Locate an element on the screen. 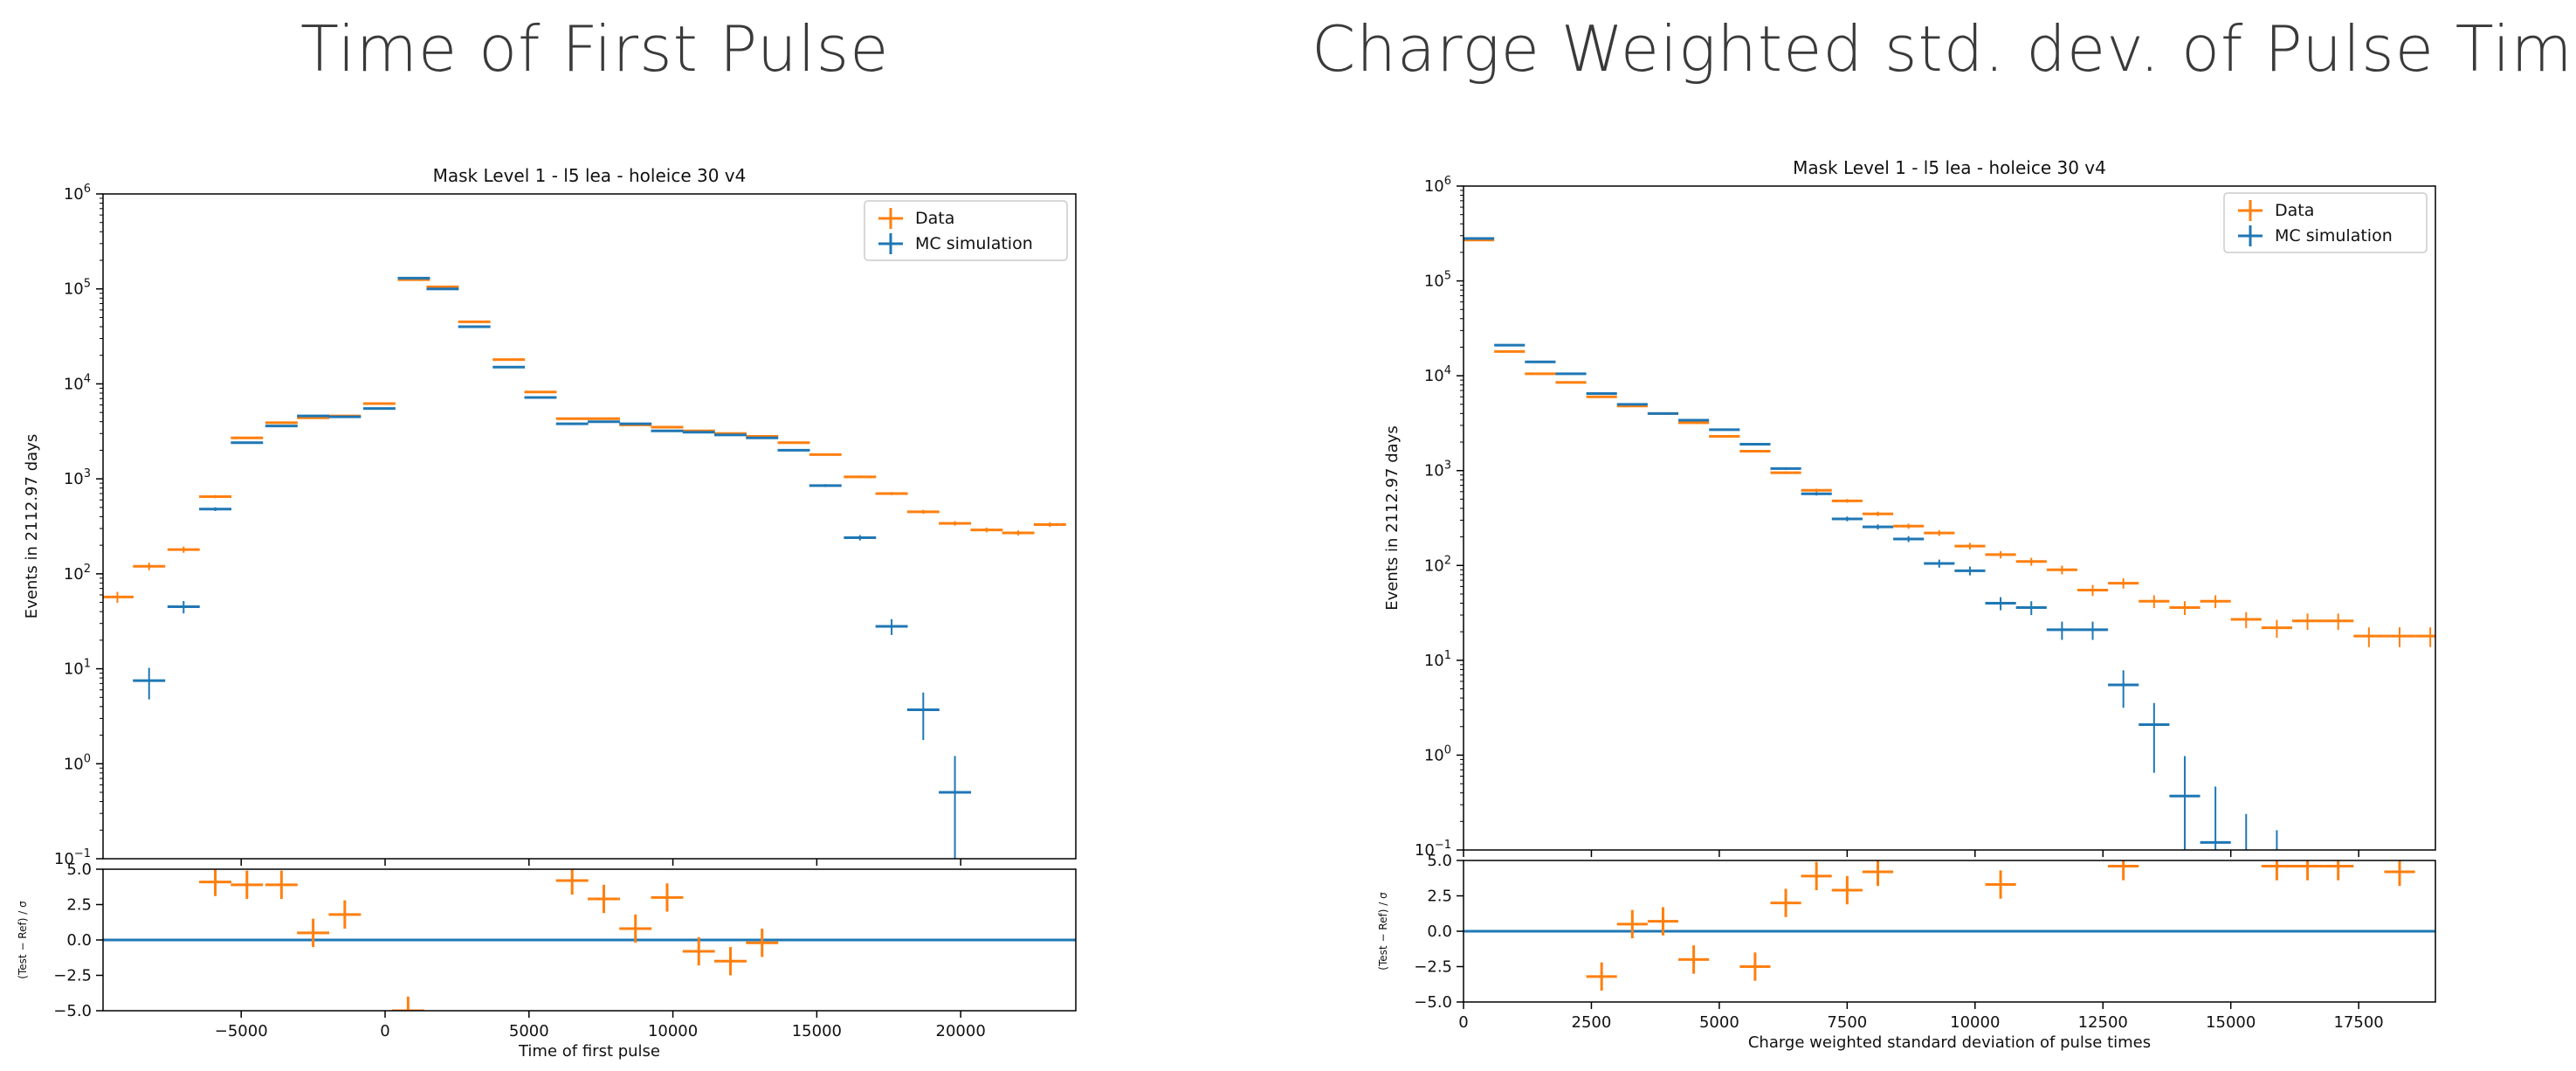 This screenshot has height=1071, width=2576. right-heading: Charge Weighted std. dev. of Pulse Times is located at coordinates (1944, 49).